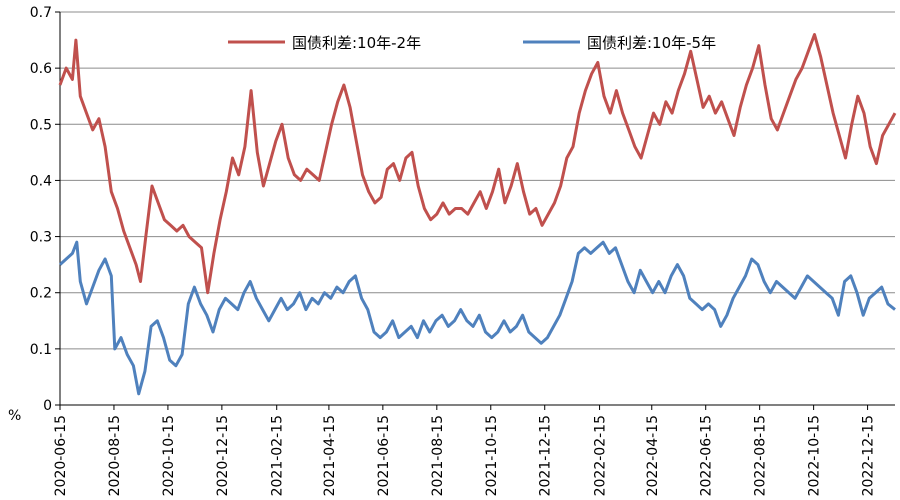 The height and width of the screenshot is (500, 900). What do you see at coordinates (278, 455) in the screenshot?
I see `x-tick-label: 2021-02-15` at bounding box center [278, 455].